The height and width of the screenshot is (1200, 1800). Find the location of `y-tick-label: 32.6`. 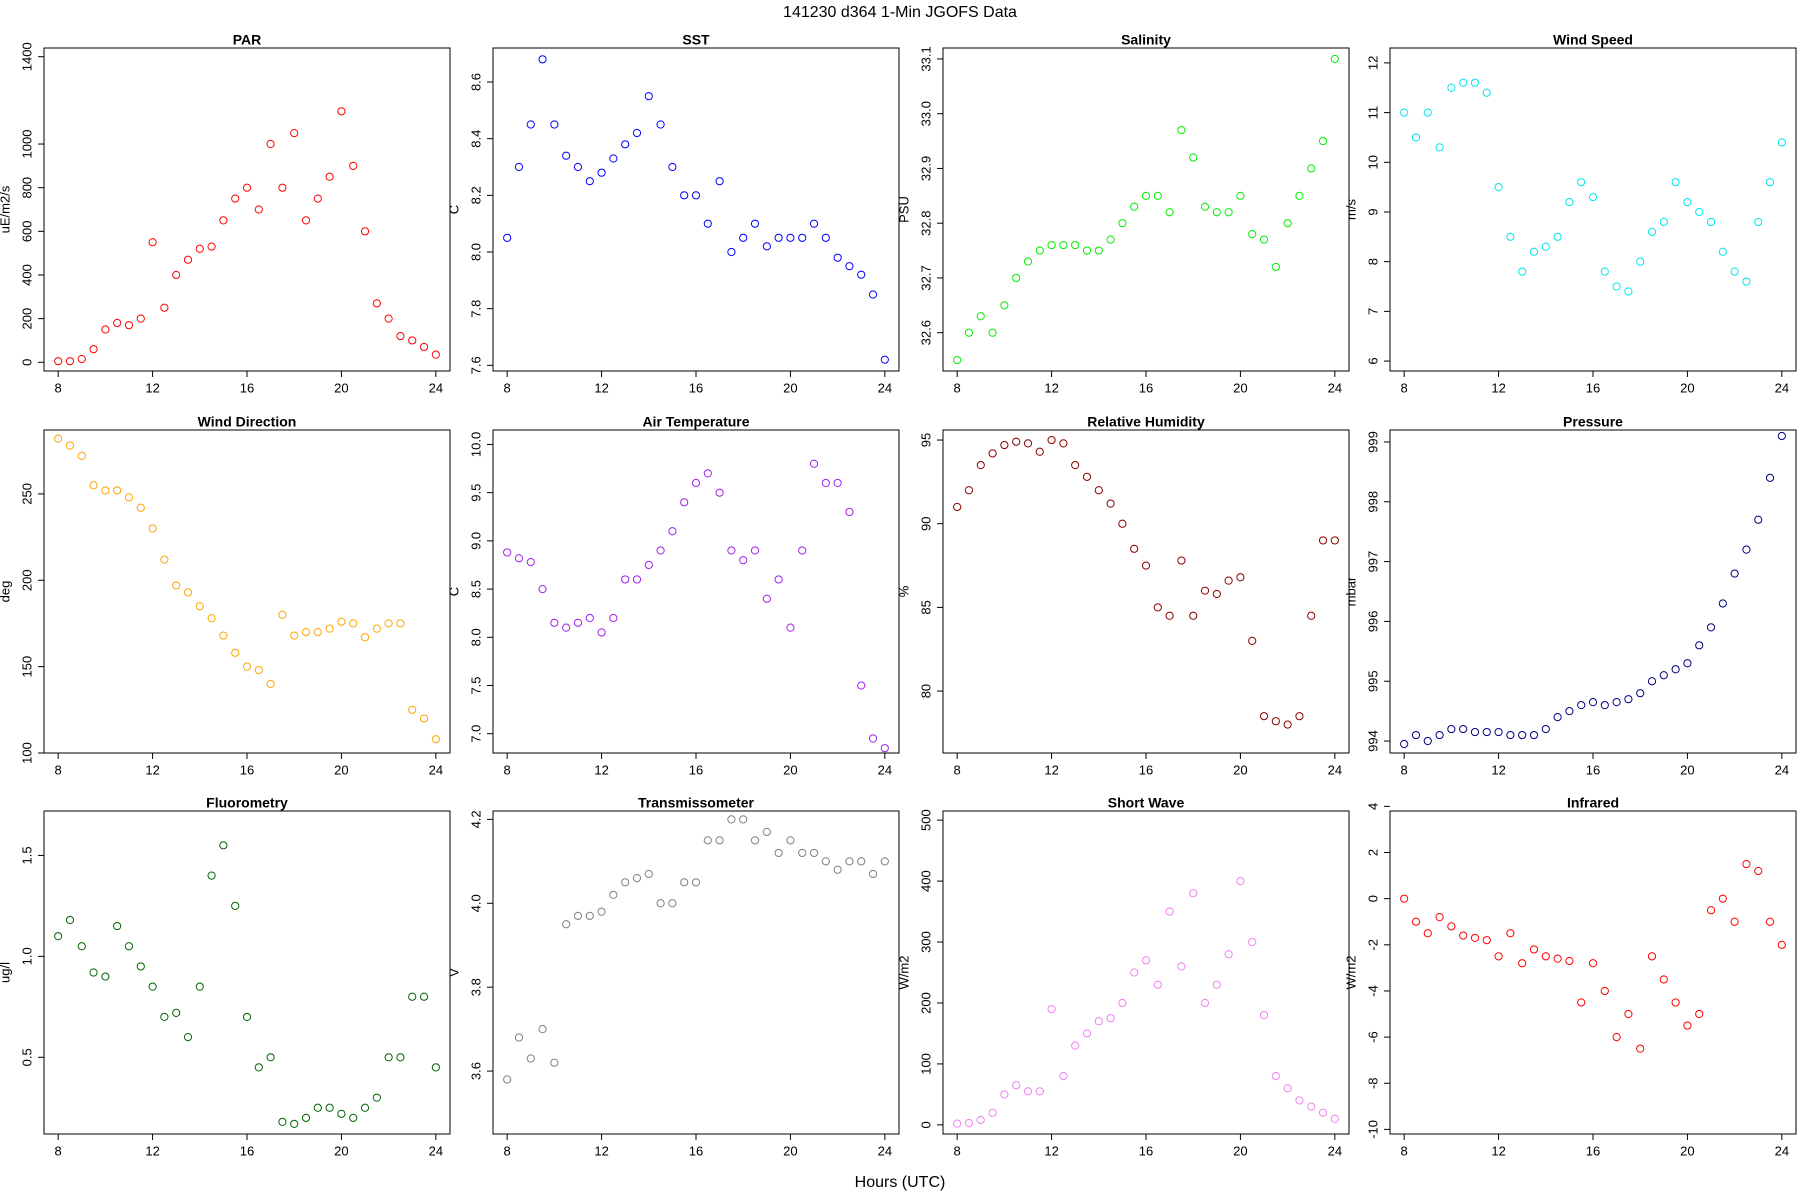

y-tick-label: 32.6 is located at coordinates (925, 332).